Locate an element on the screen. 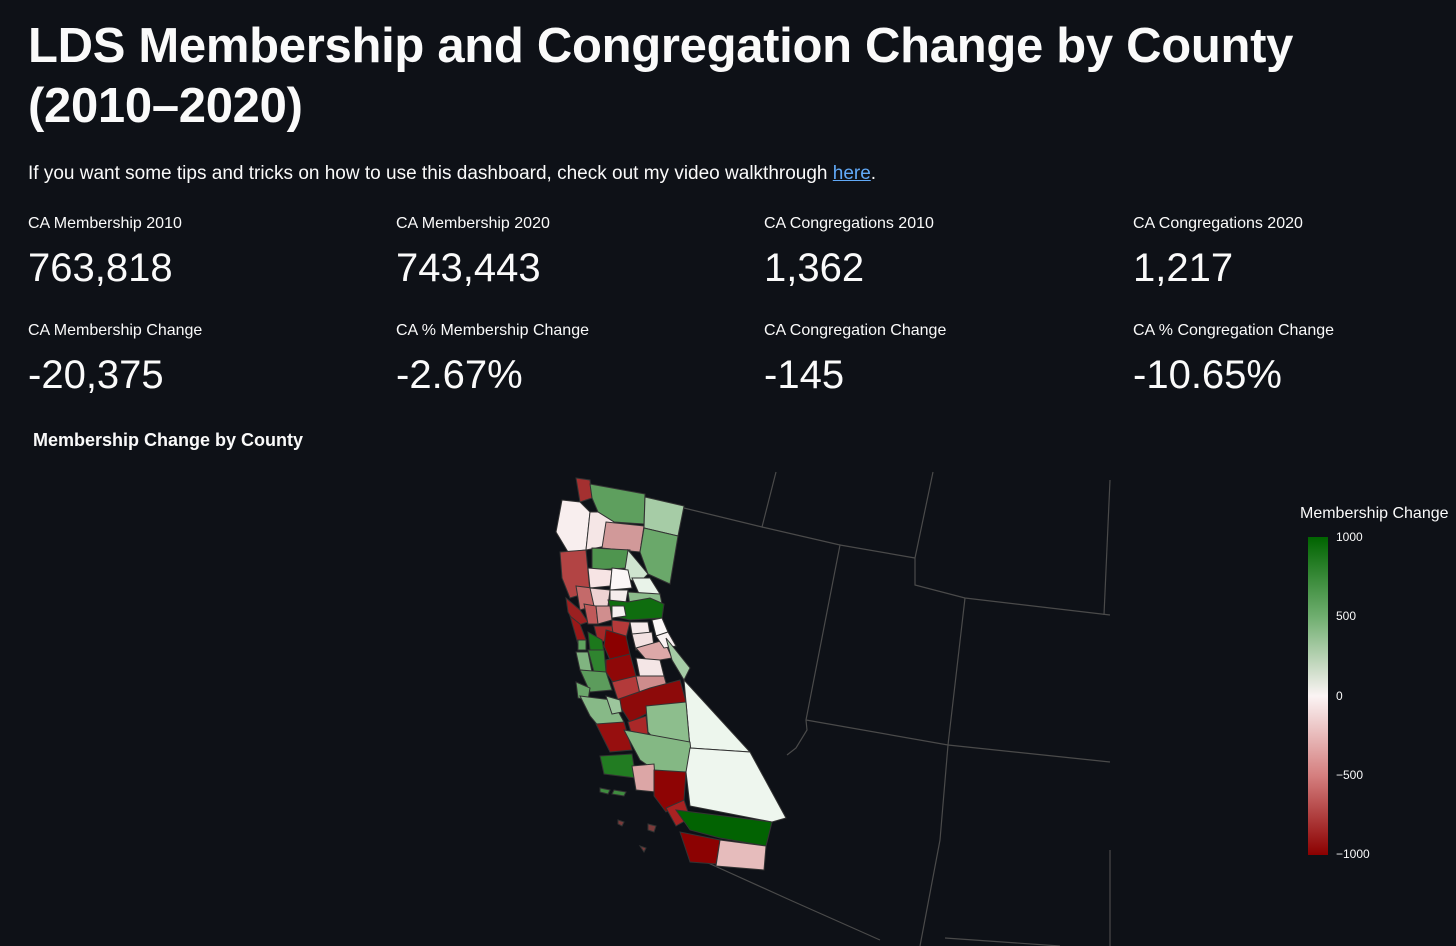 The image size is (1456, 946). legend-title: Membership Change is located at coordinates (1374, 513).